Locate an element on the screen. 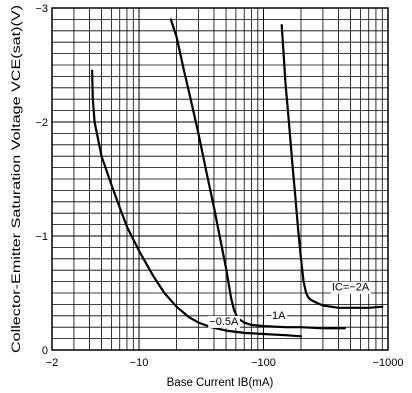 The width and height of the screenshot is (412, 393). x-tick-labels: −2 −10 −100 −1000 is located at coordinates (225, 363).